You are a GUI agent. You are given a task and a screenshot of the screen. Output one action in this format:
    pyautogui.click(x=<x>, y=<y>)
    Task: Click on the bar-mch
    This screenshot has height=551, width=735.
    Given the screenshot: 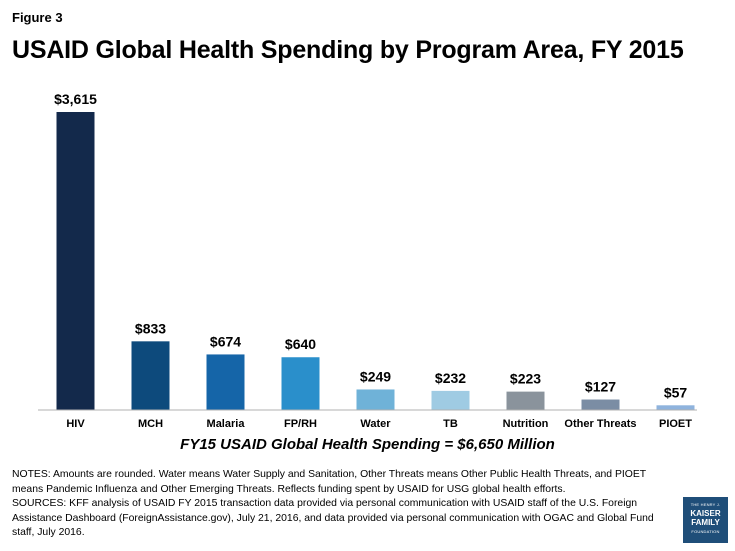 What is the action you would take?
    pyautogui.click(x=150, y=375)
    